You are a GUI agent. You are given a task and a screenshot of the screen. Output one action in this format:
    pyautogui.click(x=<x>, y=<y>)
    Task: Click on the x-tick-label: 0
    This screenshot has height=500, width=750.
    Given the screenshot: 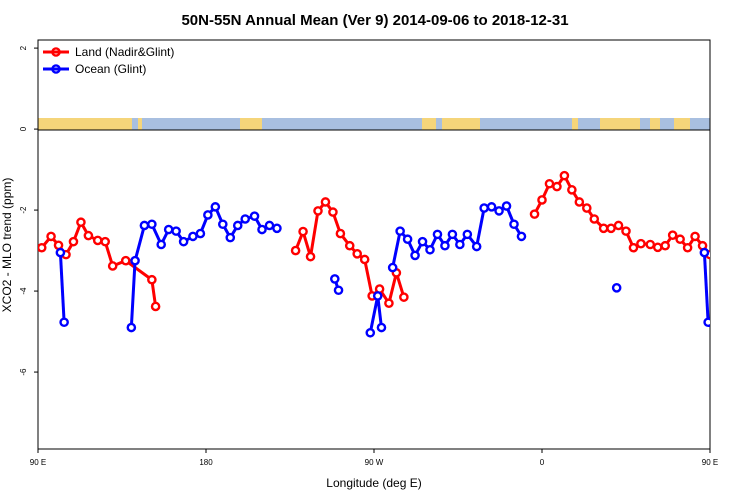 What is the action you would take?
    pyautogui.click(x=542, y=462)
    